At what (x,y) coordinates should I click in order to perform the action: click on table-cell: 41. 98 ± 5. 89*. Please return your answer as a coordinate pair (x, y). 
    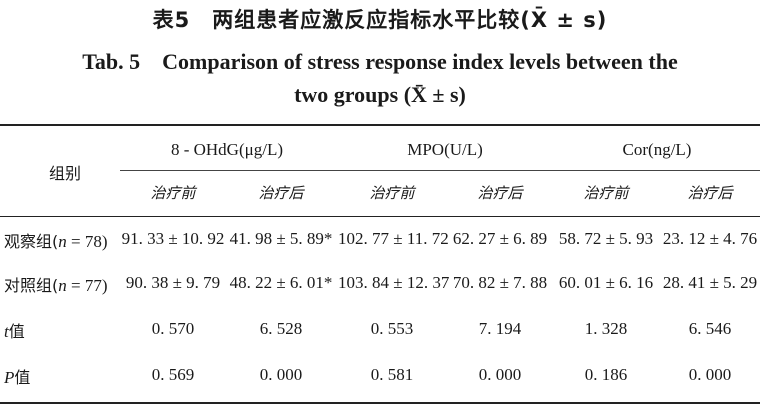
    Looking at the image, I should click on (281, 238).